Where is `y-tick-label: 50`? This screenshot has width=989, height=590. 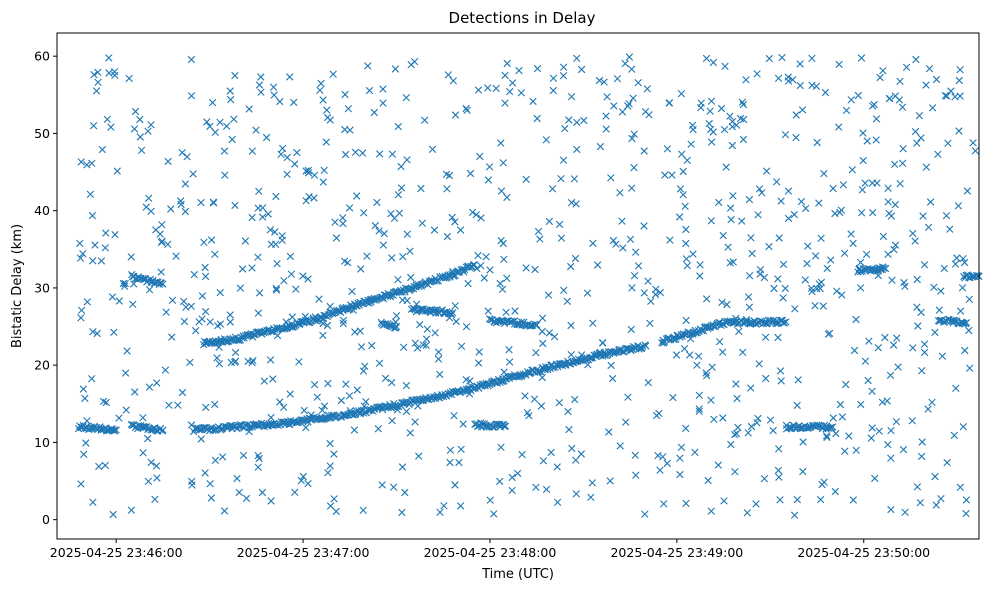 y-tick-label: 50 is located at coordinates (42, 133).